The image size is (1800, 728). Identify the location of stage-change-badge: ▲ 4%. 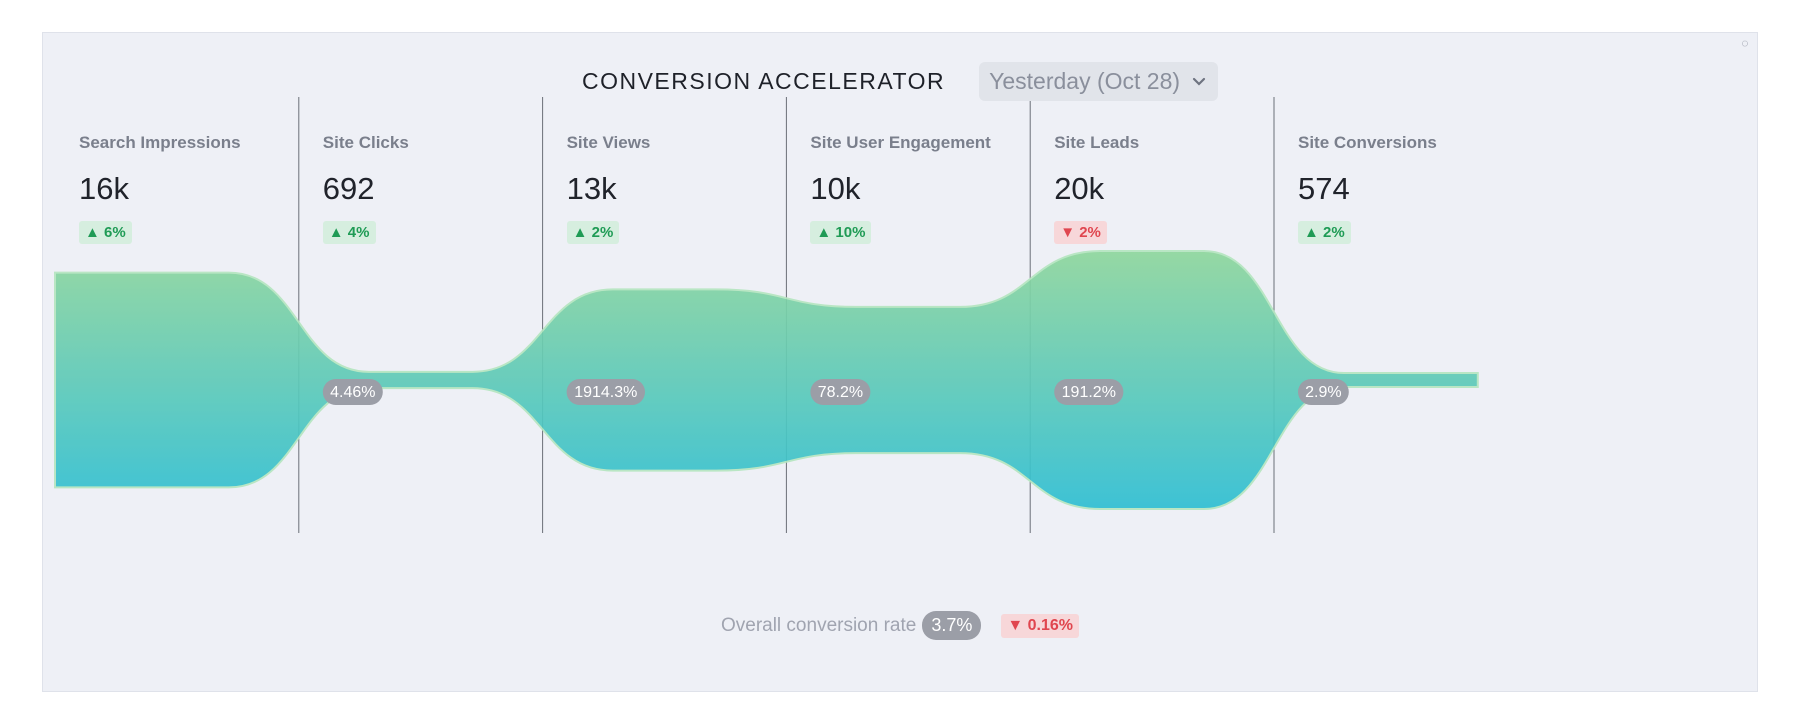
(349, 232).